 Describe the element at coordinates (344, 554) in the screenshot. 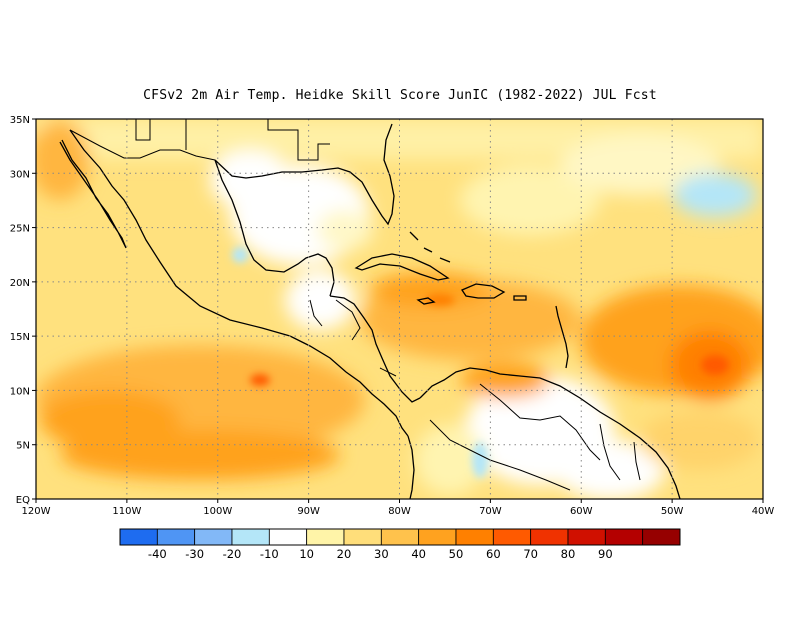

I see `colorbar-label: 20` at that location.